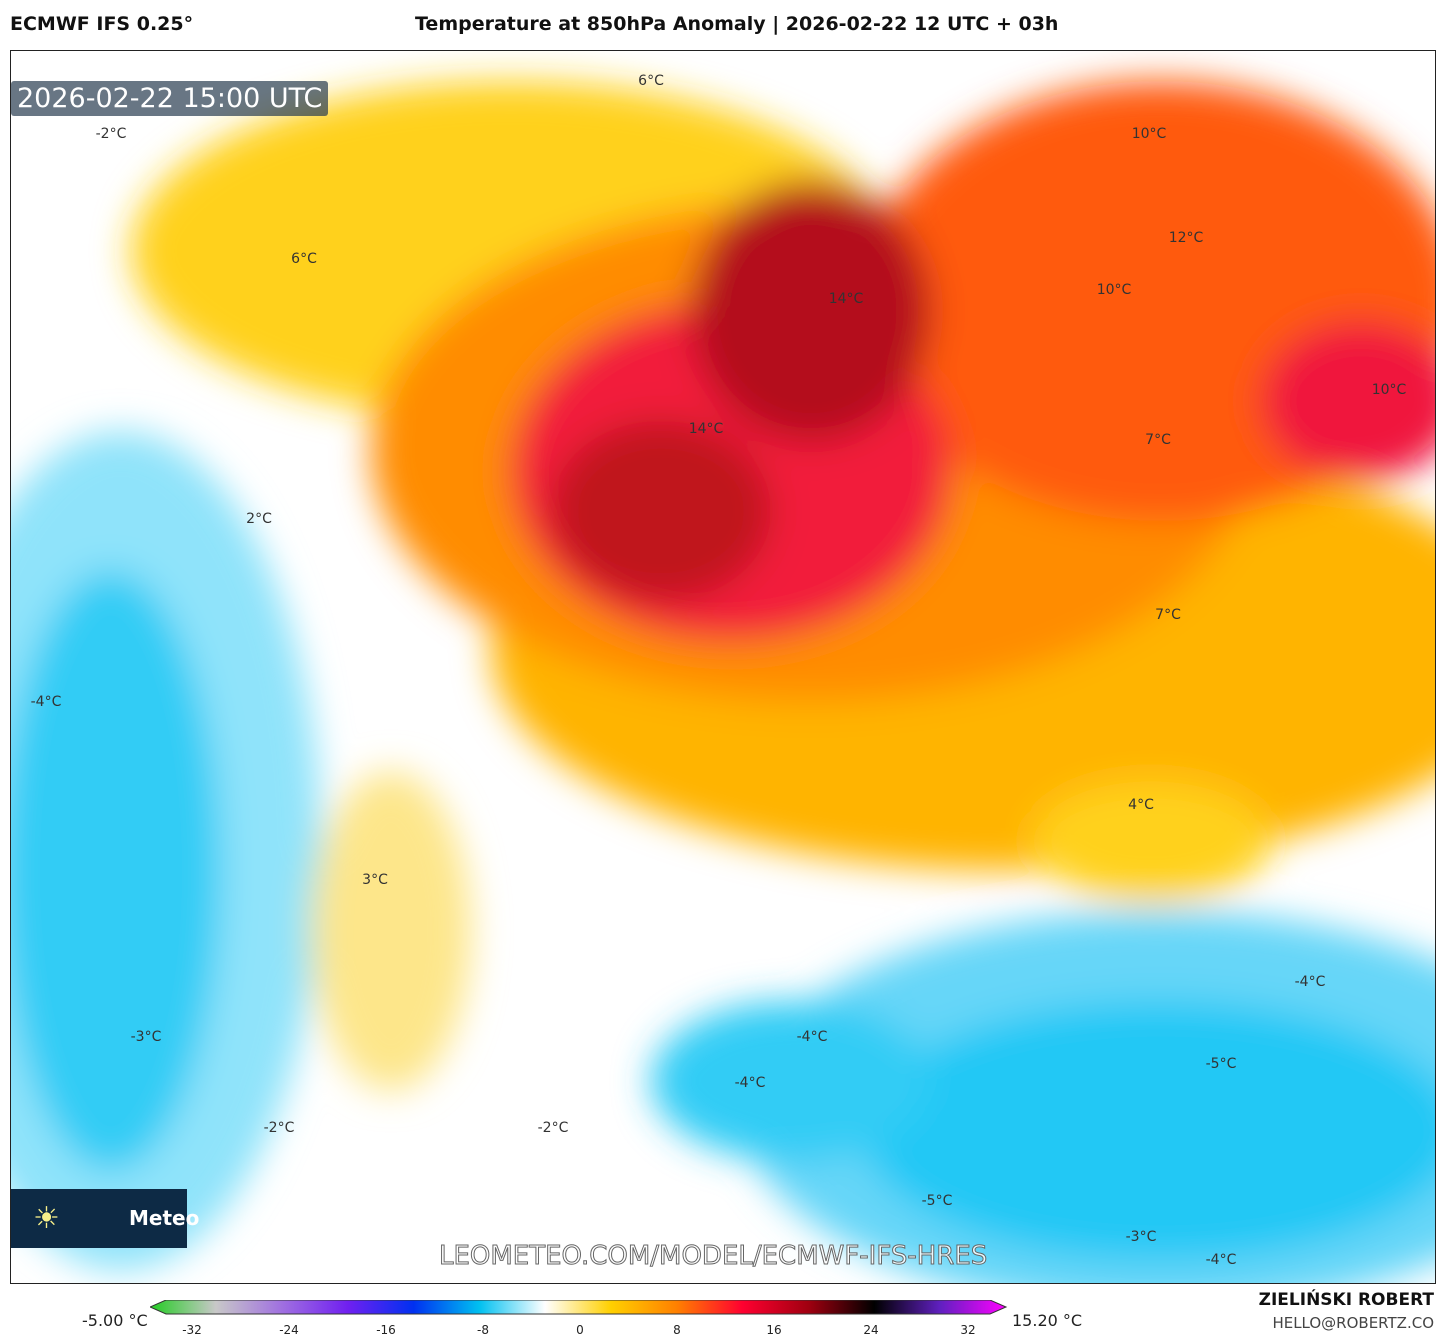  What do you see at coordinates (259, 519) in the screenshot?
I see `contour-label: 2°C` at bounding box center [259, 519].